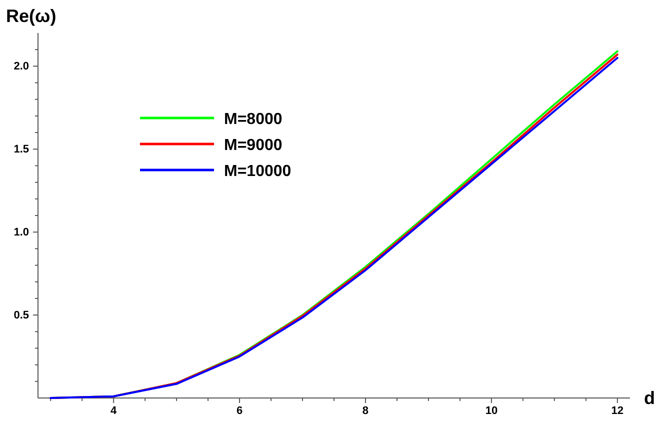  Describe the element at coordinates (365, 410) in the screenshot. I see `x-tick-label: 8` at that location.